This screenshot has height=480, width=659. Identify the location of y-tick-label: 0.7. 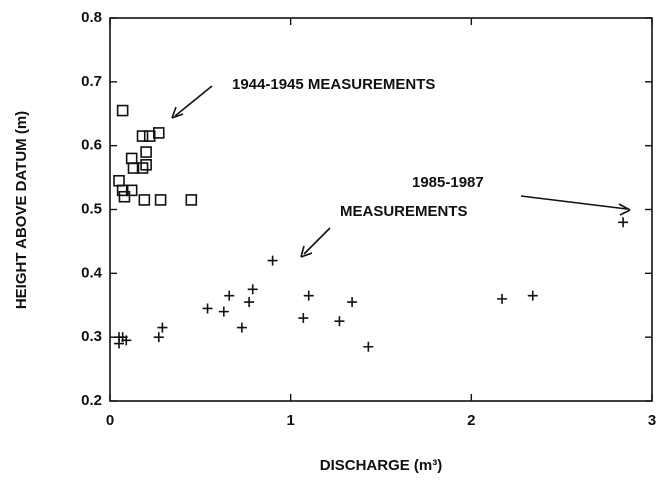
(91, 81).